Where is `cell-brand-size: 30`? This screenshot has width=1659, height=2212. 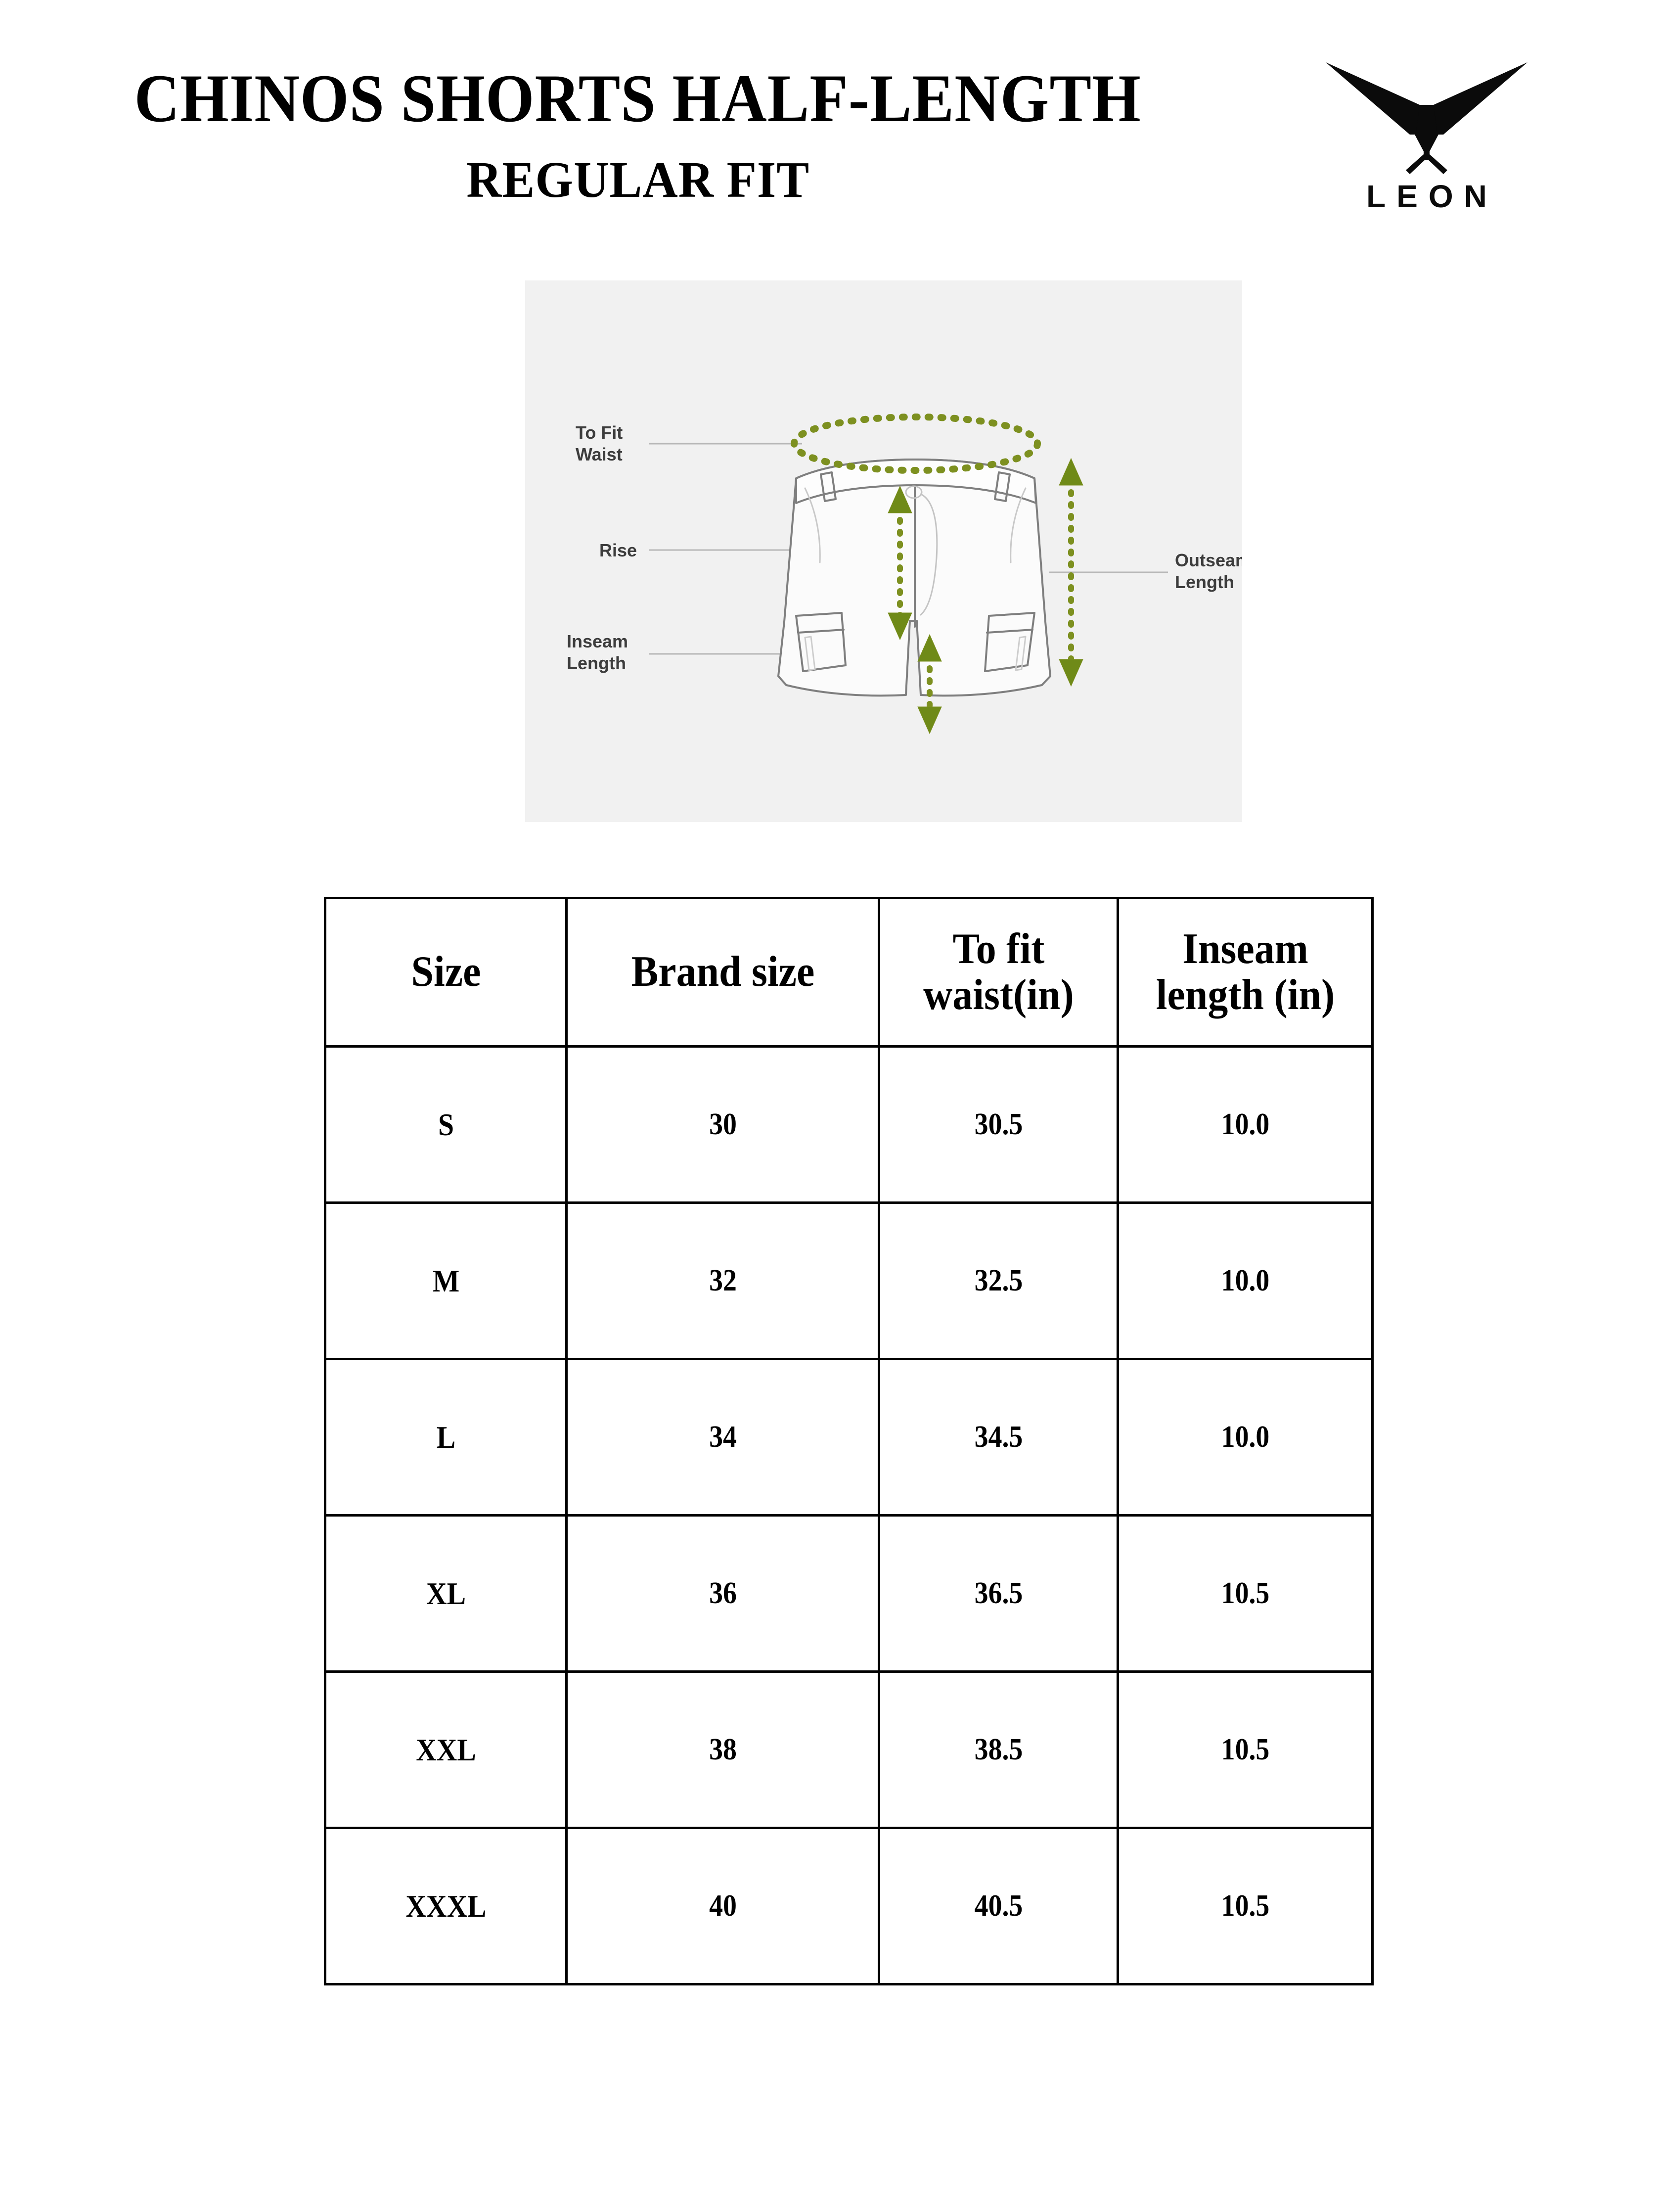 cell-brand-size: 30 is located at coordinates (723, 1125).